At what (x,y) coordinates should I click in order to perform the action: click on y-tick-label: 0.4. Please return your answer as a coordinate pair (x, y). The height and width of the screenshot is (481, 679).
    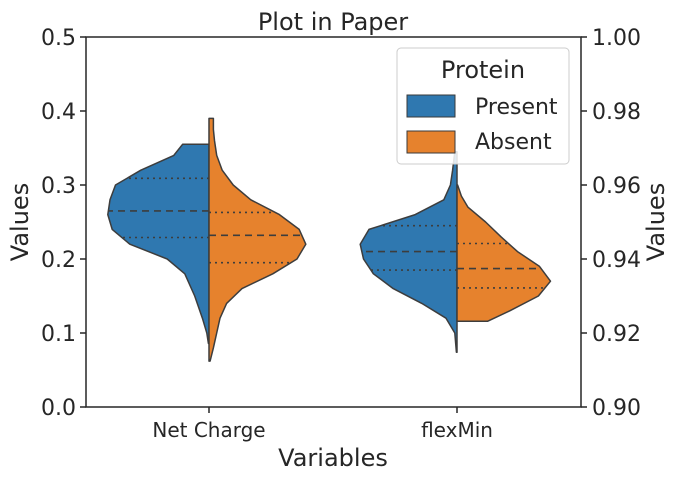
    Looking at the image, I should click on (58, 112).